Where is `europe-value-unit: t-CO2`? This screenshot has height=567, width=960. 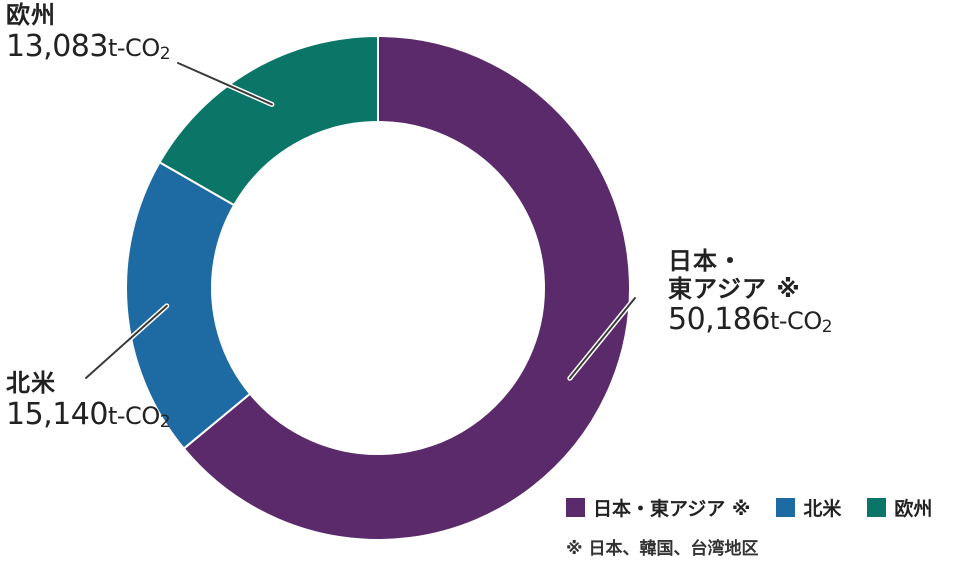 europe-value-unit: t-CO2 is located at coordinates (139, 48).